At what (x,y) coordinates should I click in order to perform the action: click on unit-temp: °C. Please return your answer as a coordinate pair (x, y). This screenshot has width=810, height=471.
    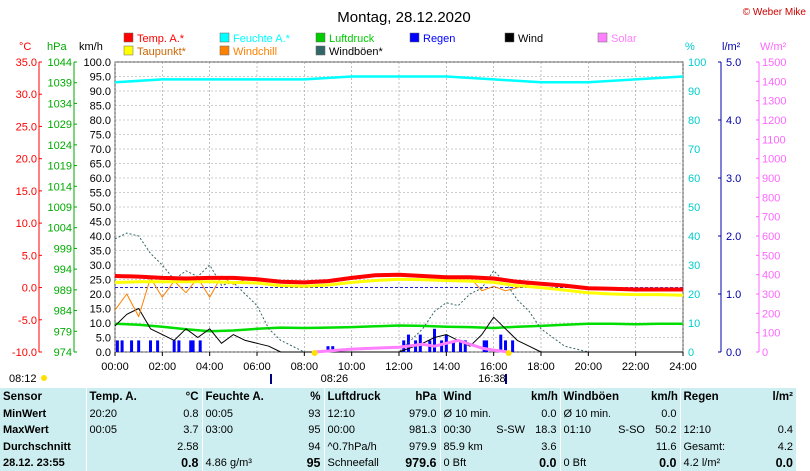
    Looking at the image, I should click on (25, 47).